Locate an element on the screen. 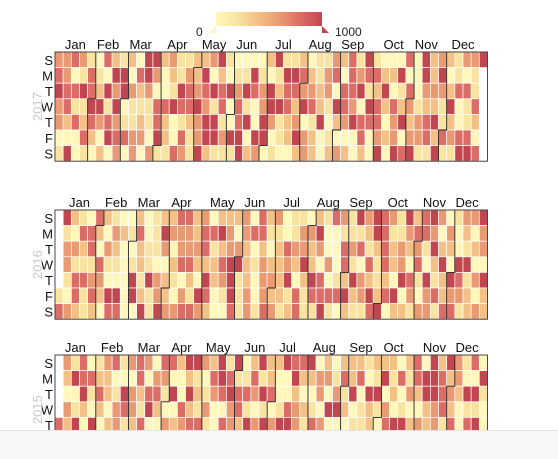 This screenshot has width=558, height=459. month-label: Dec is located at coordinates (468, 202).